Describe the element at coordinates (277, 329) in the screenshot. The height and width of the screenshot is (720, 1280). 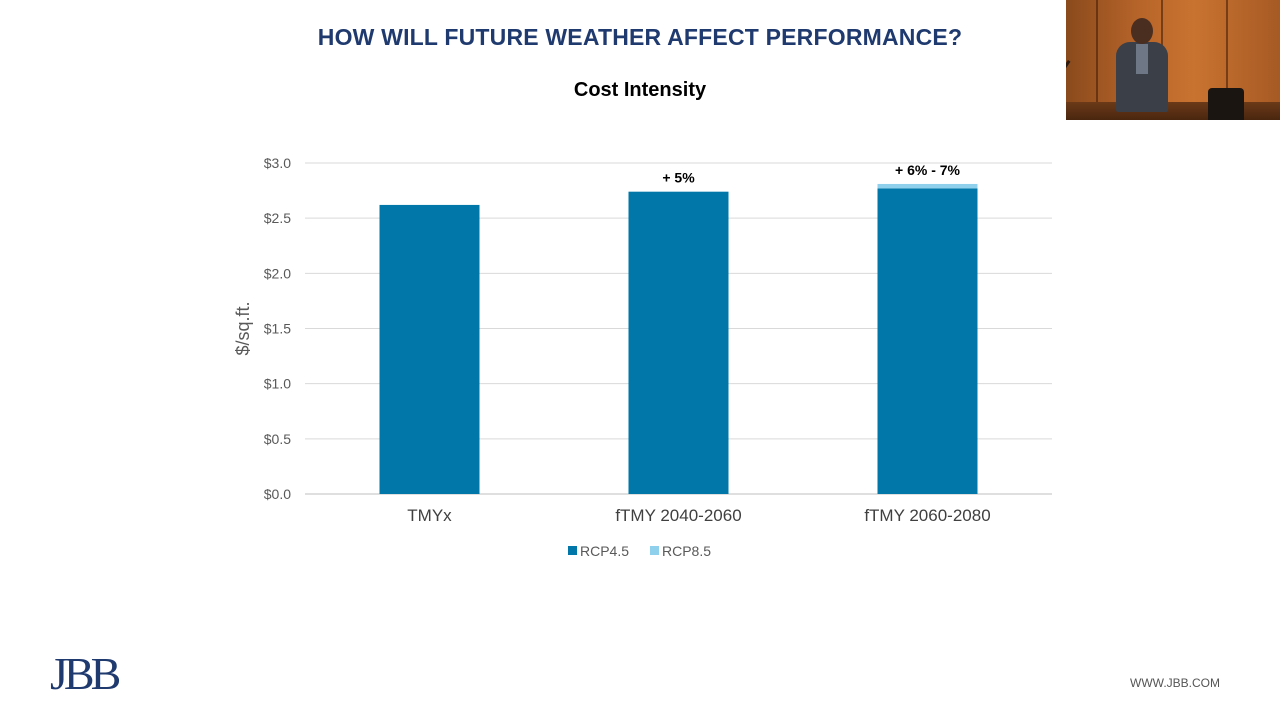
I see `y-tick-label: $1.5` at that location.